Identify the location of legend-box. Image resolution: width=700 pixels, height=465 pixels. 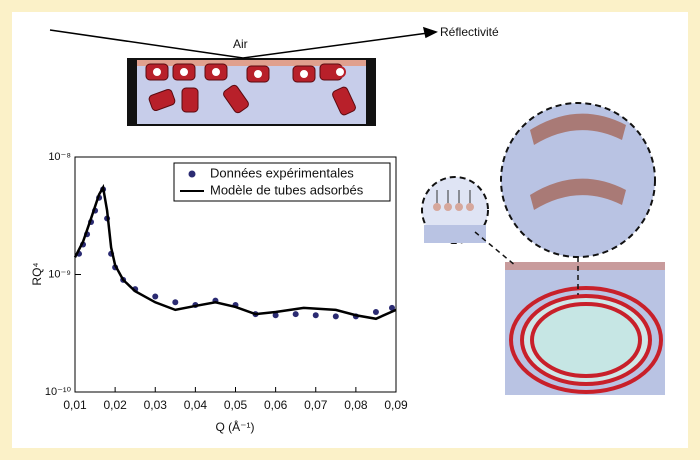
(282, 182).